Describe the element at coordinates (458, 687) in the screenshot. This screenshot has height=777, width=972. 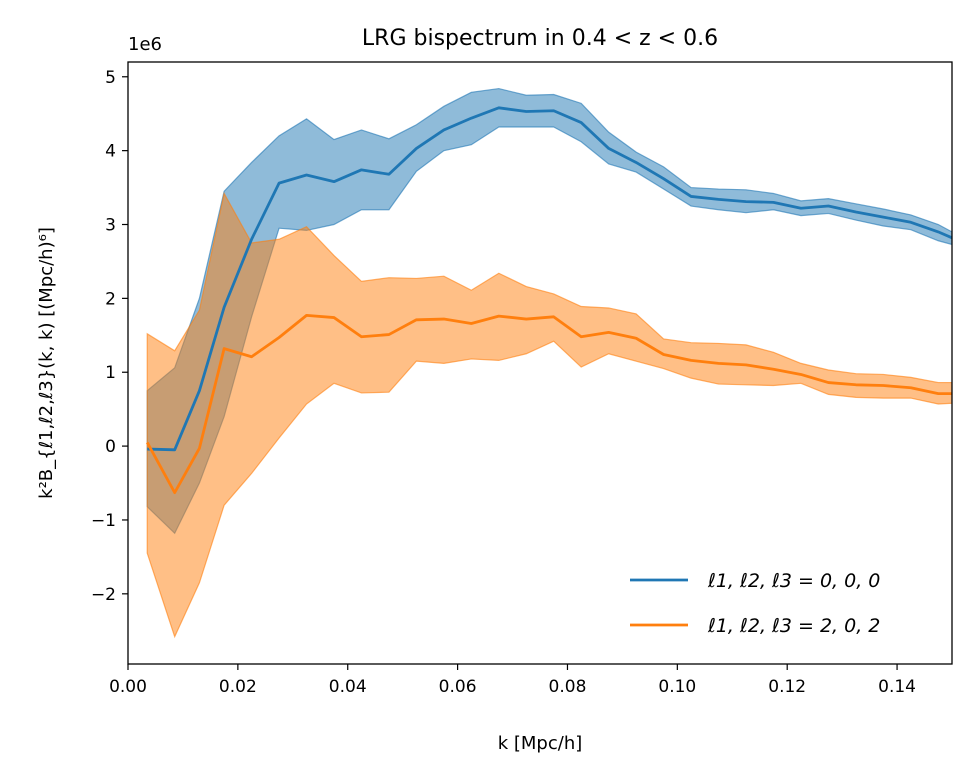
I see `x-tick-label: 0.06` at that location.